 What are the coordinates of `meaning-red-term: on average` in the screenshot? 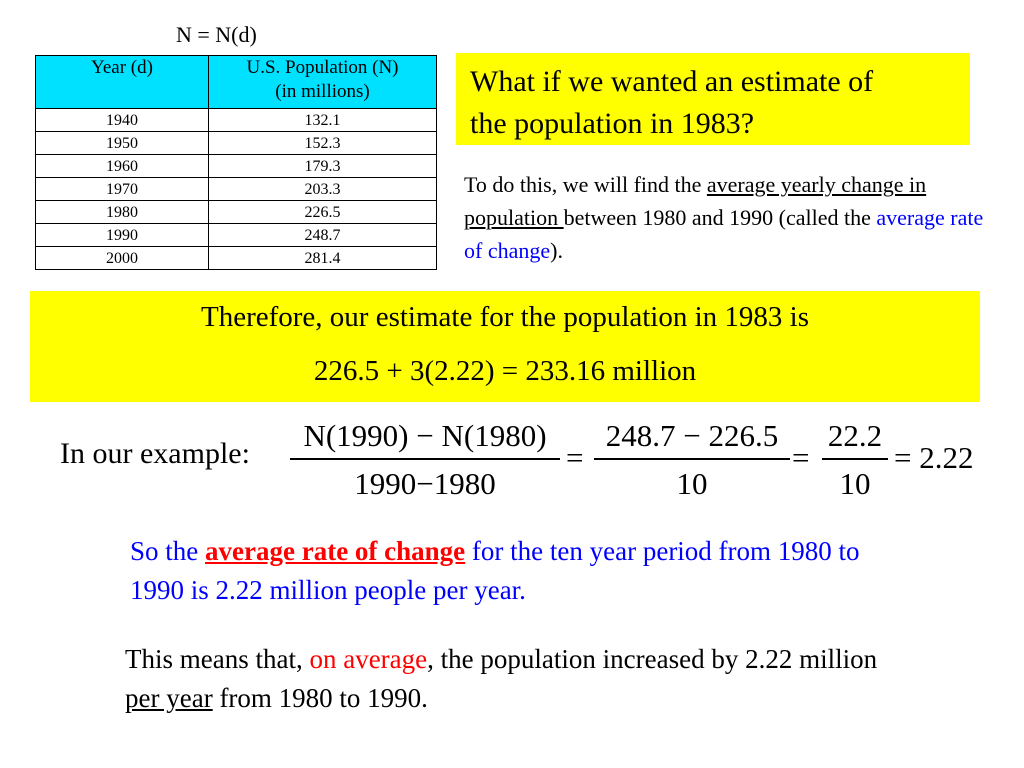 It's located at (368, 659).